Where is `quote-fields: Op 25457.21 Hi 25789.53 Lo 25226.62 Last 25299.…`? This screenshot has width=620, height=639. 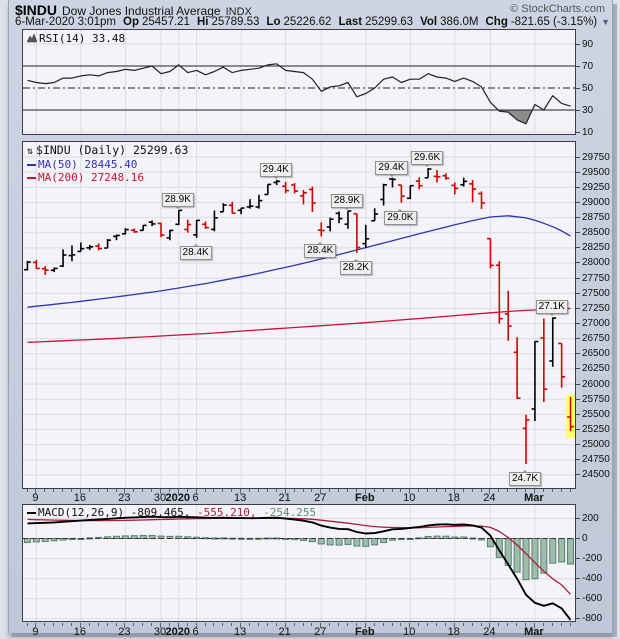
quote-fields: Op 25457.21 Hi 25789.53 Lo 25226.62 Last 25299.… is located at coordinates (356, 22).